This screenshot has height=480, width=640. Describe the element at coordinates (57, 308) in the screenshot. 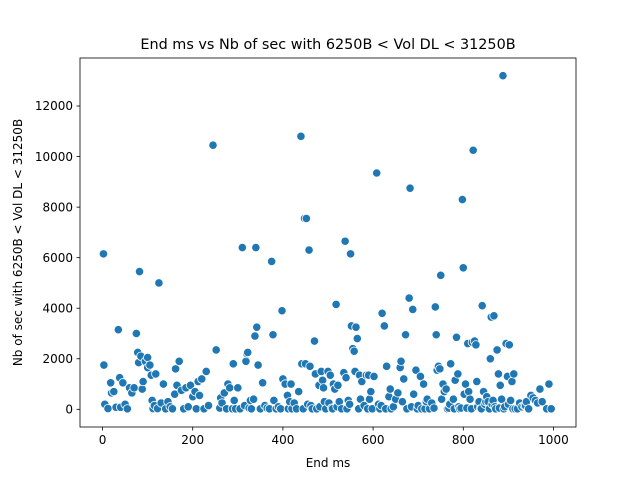

I see `y-tick-label: 4000` at that location.